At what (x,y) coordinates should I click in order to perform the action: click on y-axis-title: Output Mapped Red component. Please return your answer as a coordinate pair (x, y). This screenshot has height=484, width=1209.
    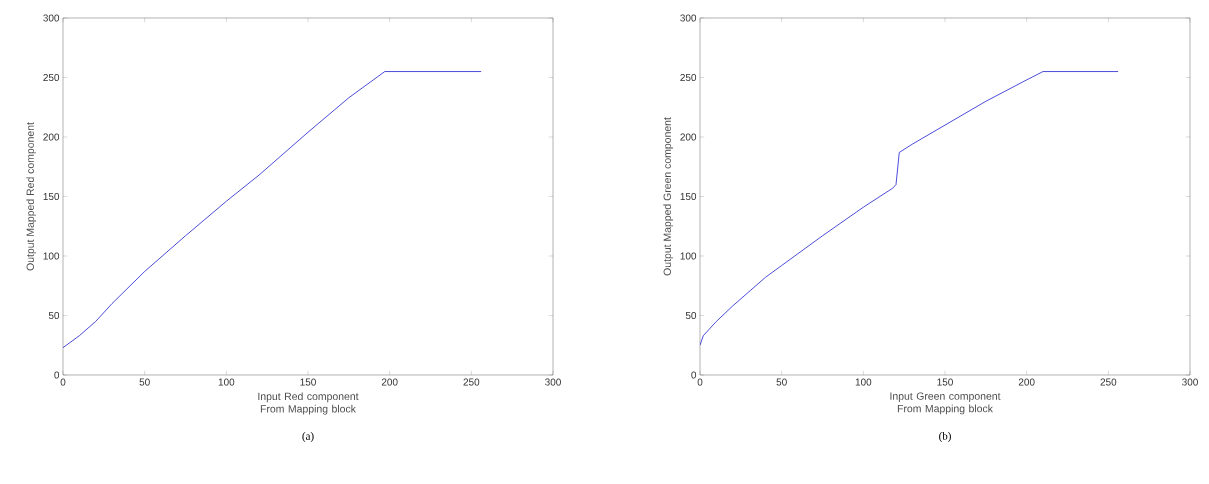
    Looking at the image, I should click on (31, 196).